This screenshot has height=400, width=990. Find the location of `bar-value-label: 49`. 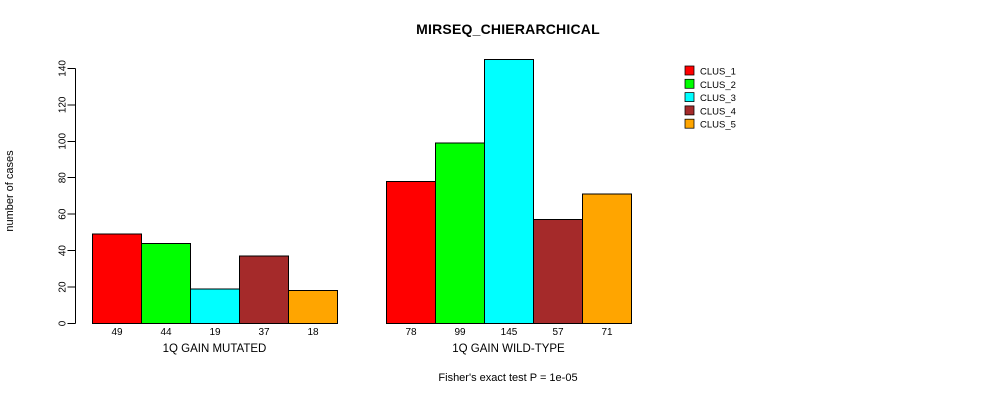

bar-value-label: 49 is located at coordinates (117, 332).